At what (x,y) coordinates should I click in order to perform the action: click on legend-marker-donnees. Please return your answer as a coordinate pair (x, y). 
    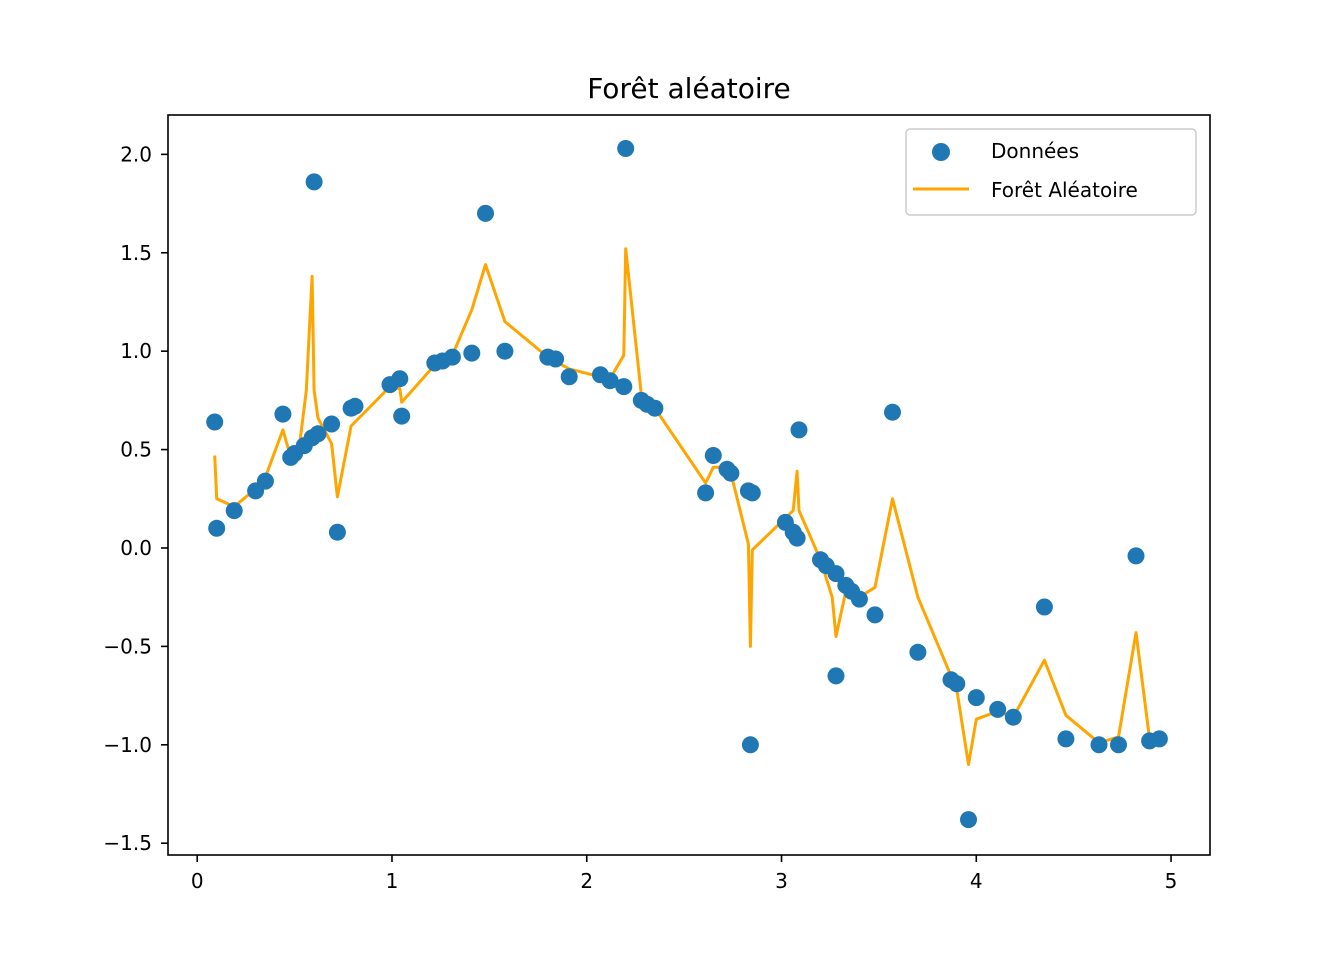
    Looking at the image, I should click on (941, 152).